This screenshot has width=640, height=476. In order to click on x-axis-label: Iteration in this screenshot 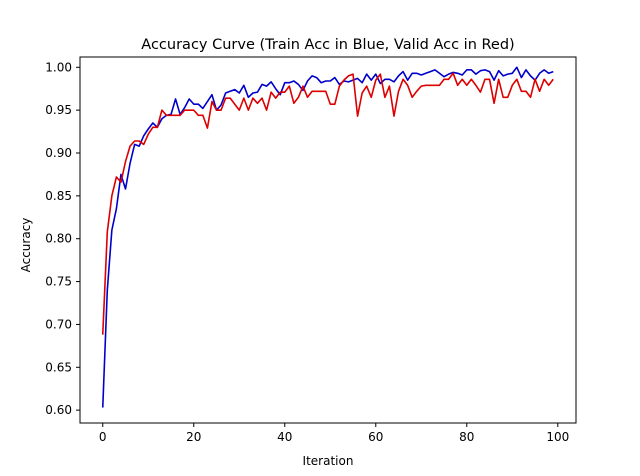, I will do `click(328, 461)`.